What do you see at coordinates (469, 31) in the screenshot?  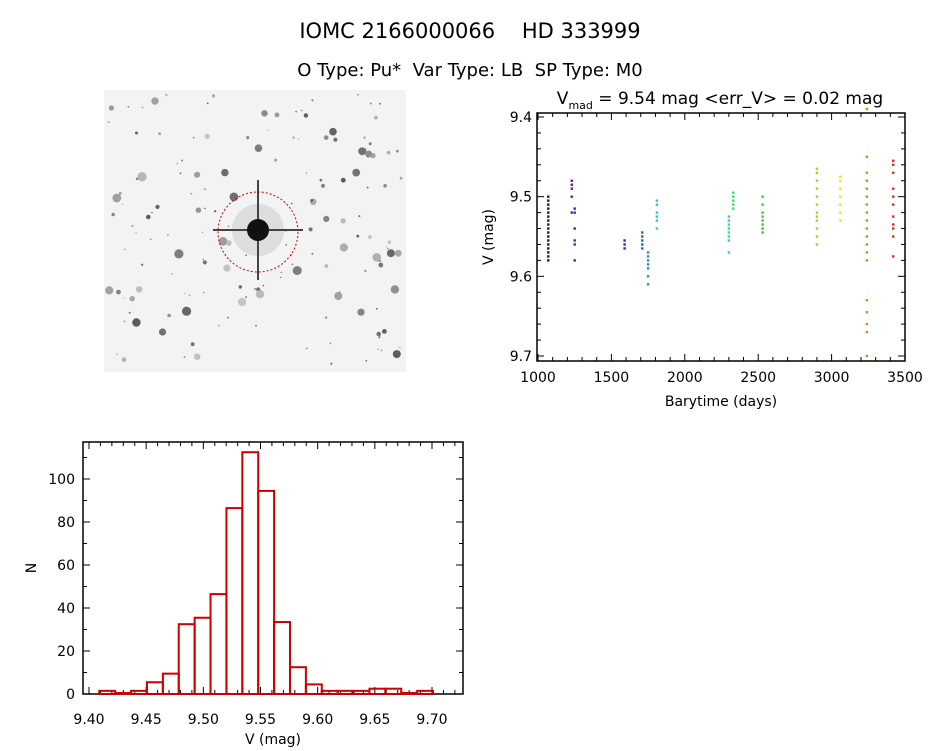 I see `figure-title: IOMC 2166000066 HD 333999` at bounding box center [469, 31].